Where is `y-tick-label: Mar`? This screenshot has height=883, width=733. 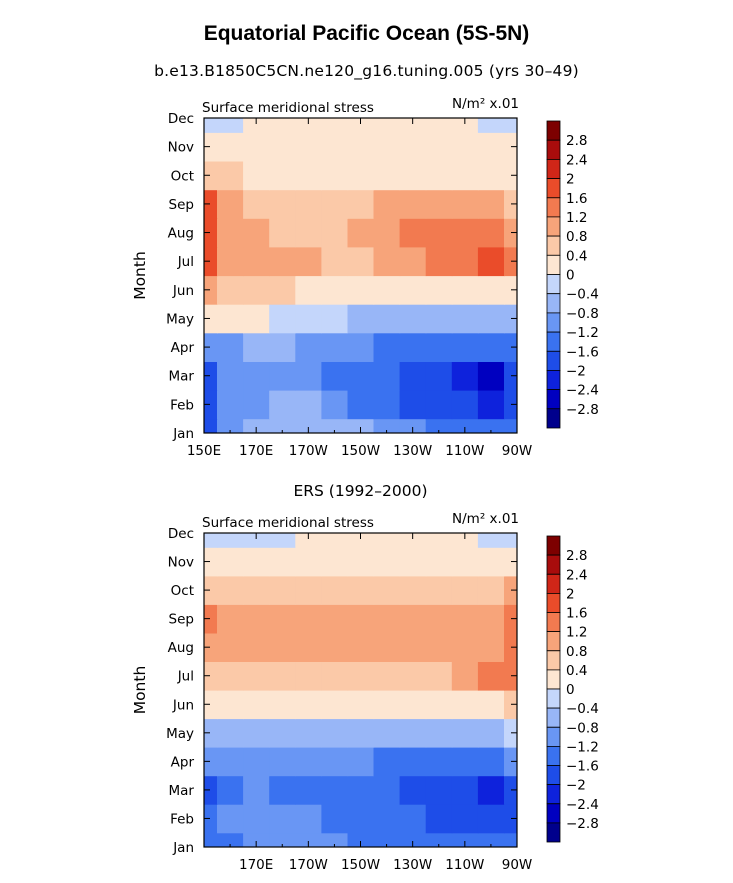 y-tick-label: Mar is located at coordinates (182, 791).